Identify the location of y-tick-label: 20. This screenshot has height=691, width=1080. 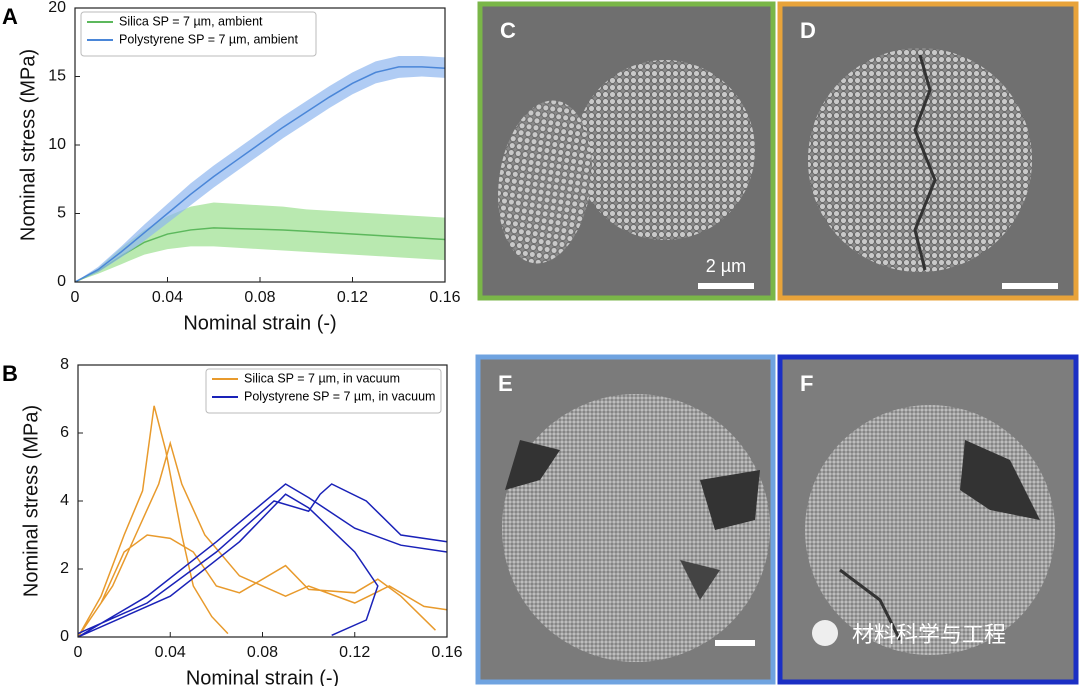
(57, 8).